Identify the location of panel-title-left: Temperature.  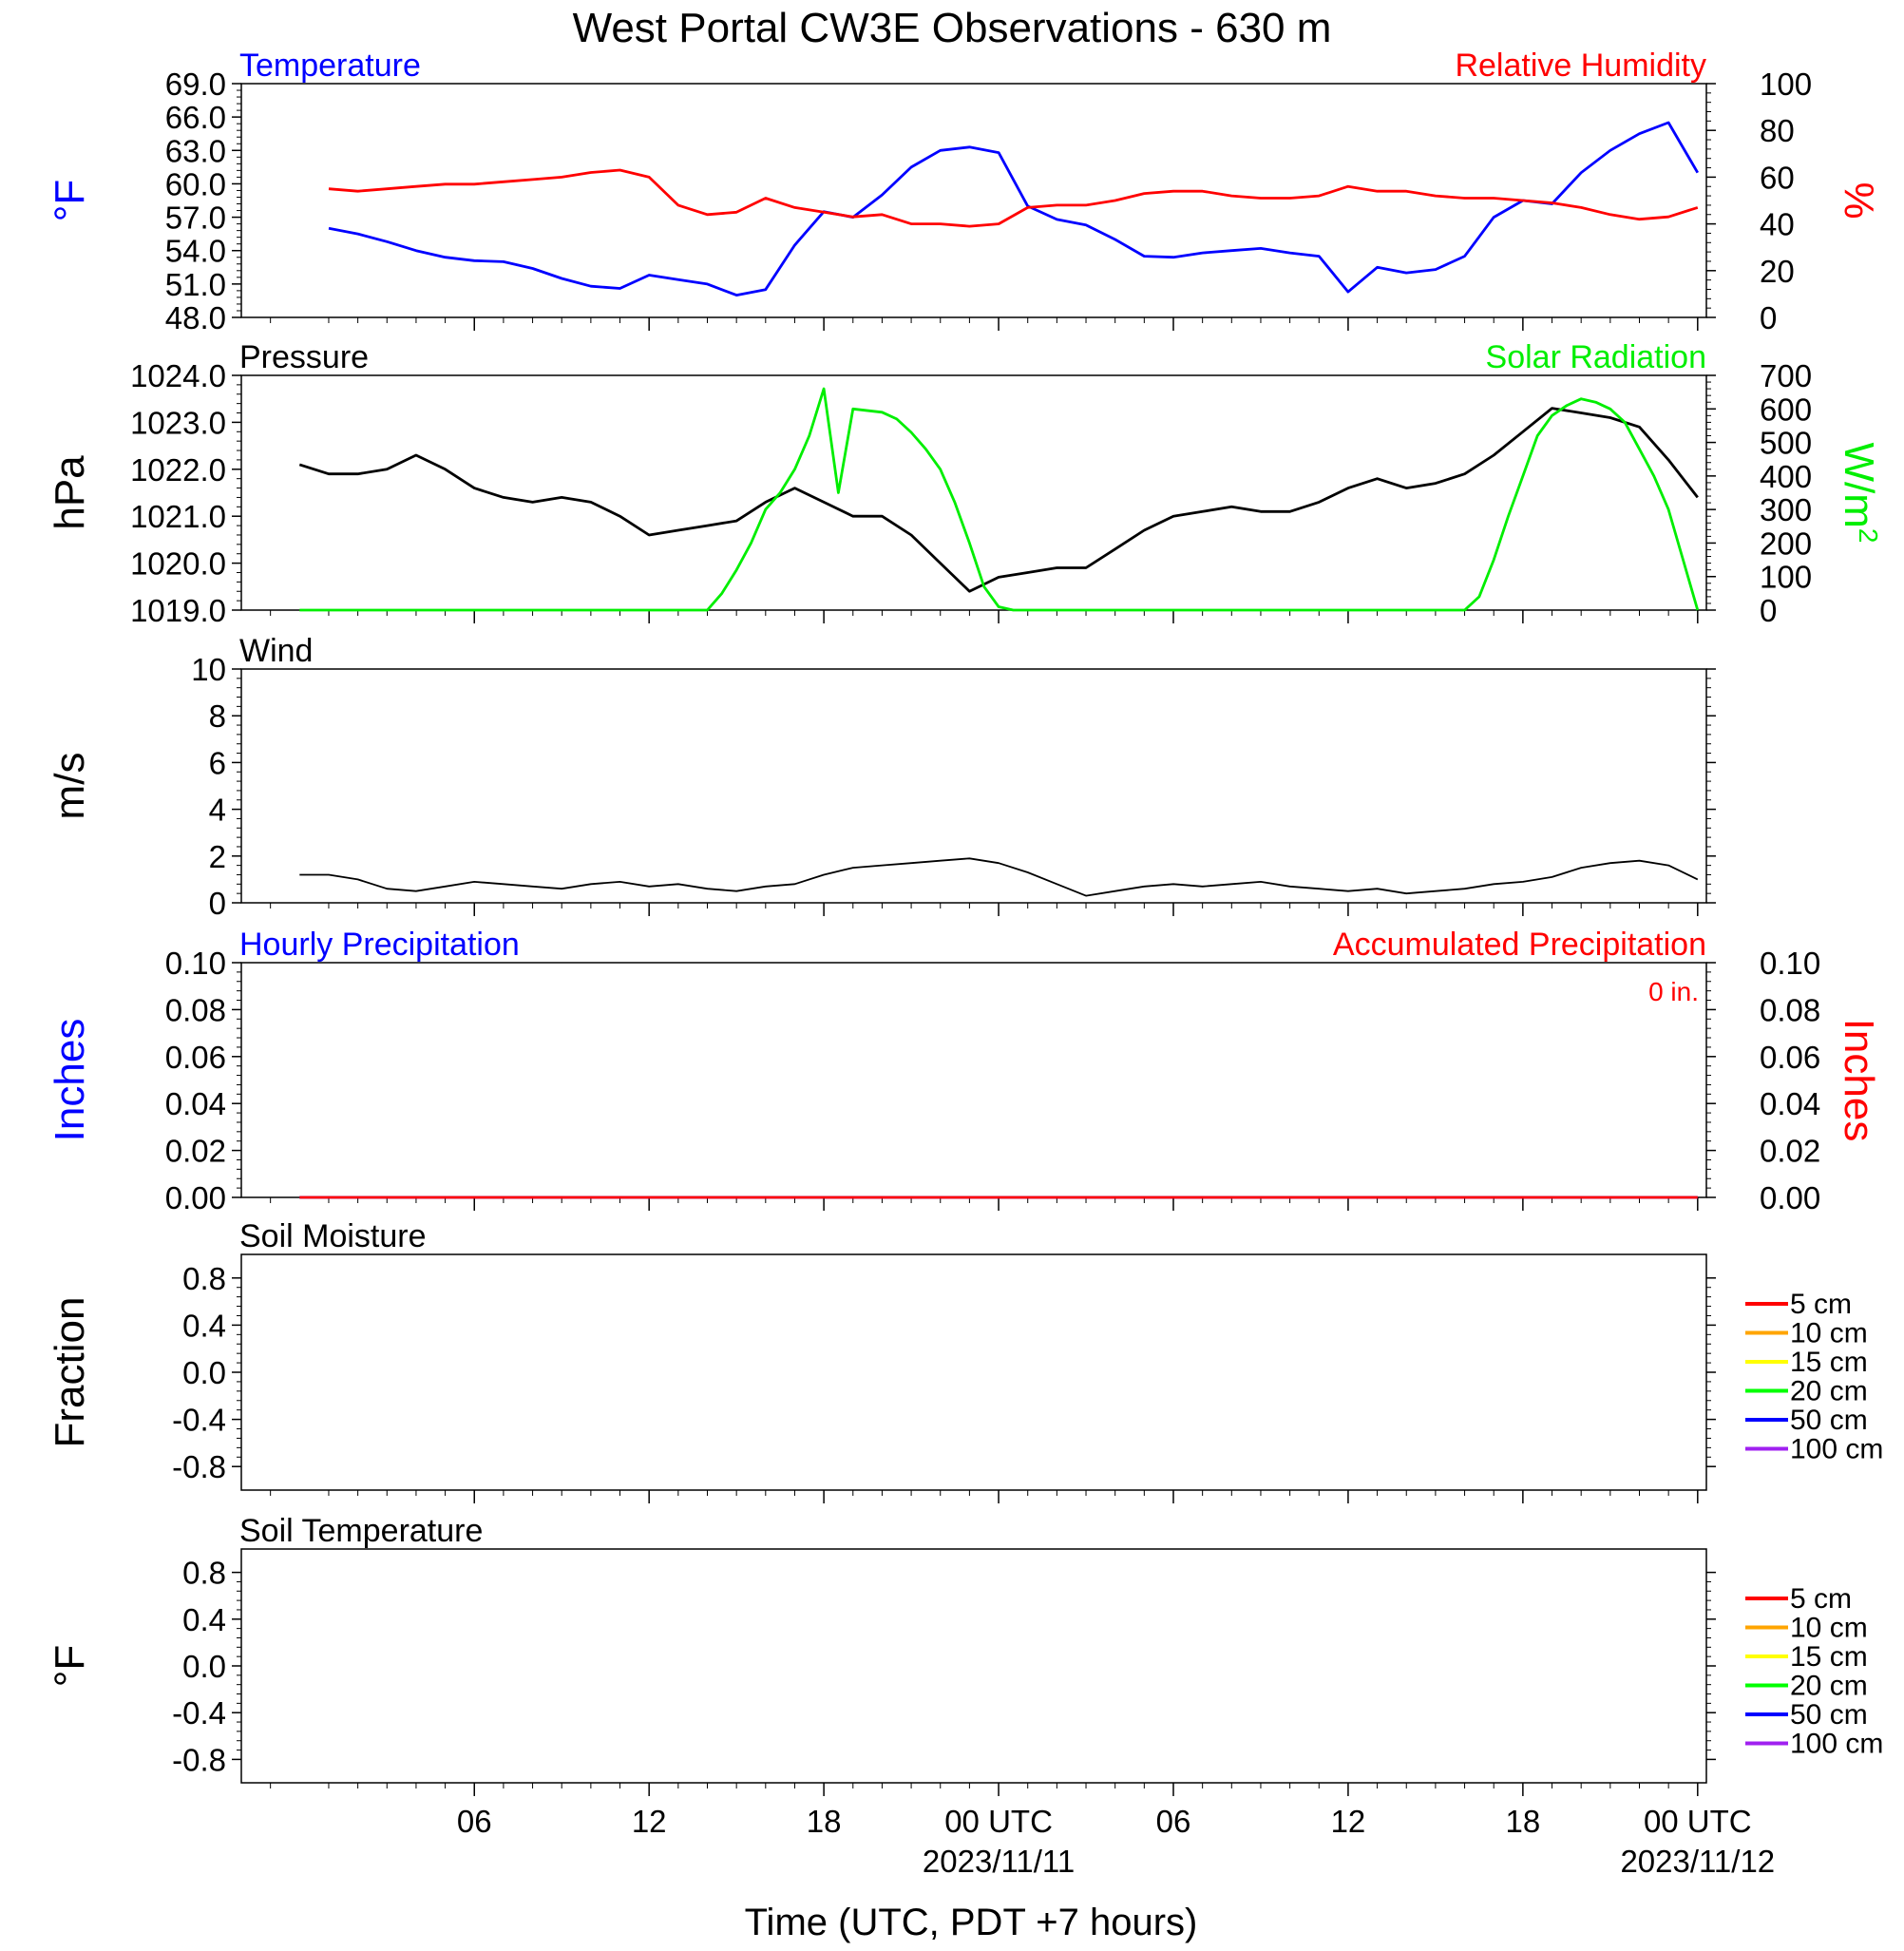
(330, 66).